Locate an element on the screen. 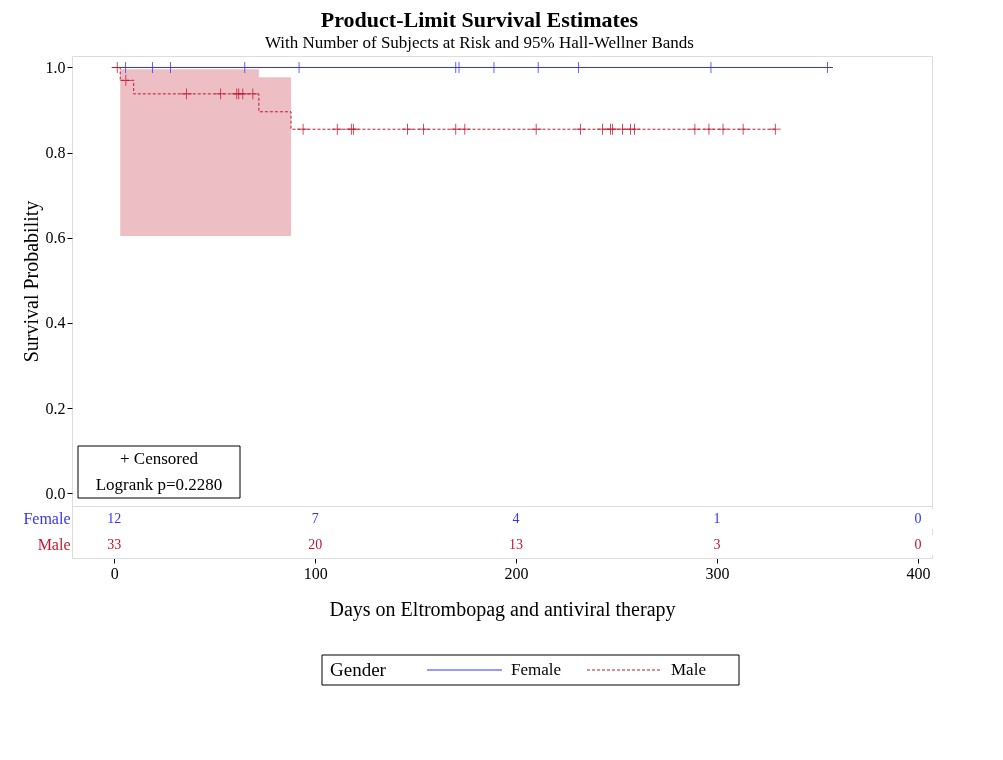  y-tick-label: 0.8 is located at coordinates (55, 153).